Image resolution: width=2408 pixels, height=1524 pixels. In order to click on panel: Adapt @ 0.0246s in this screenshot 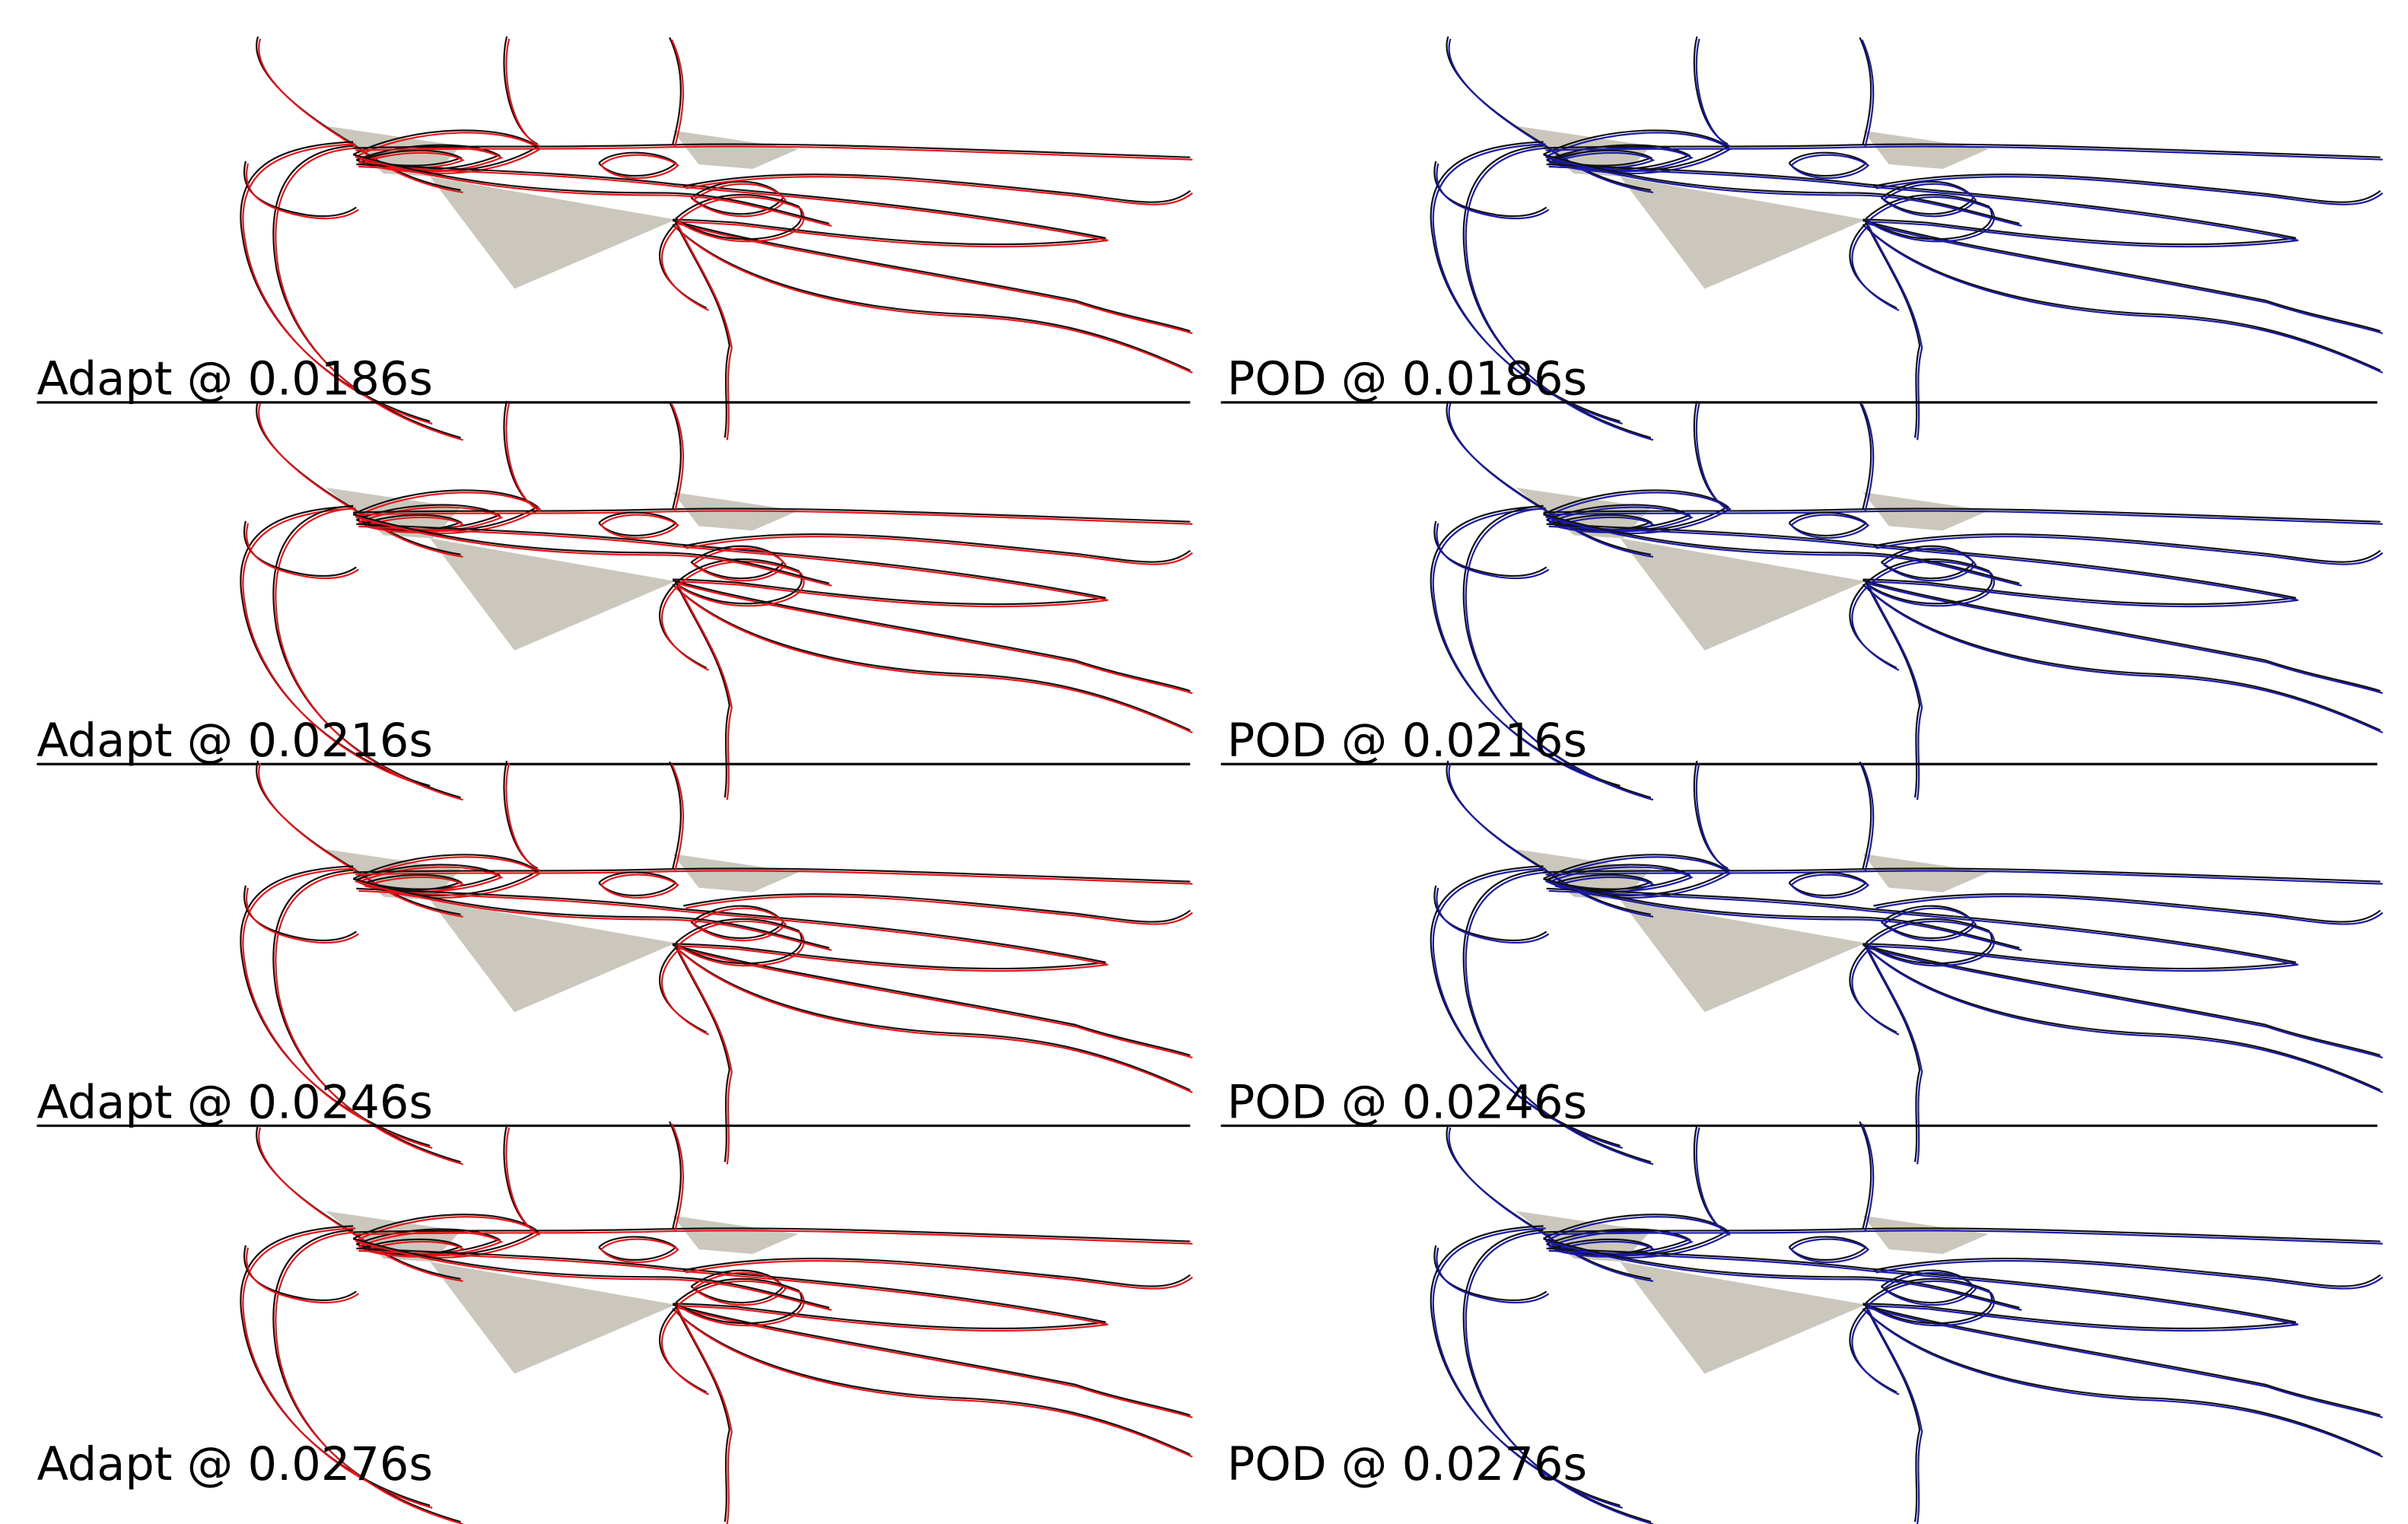, I will do `click(615, 963)`.